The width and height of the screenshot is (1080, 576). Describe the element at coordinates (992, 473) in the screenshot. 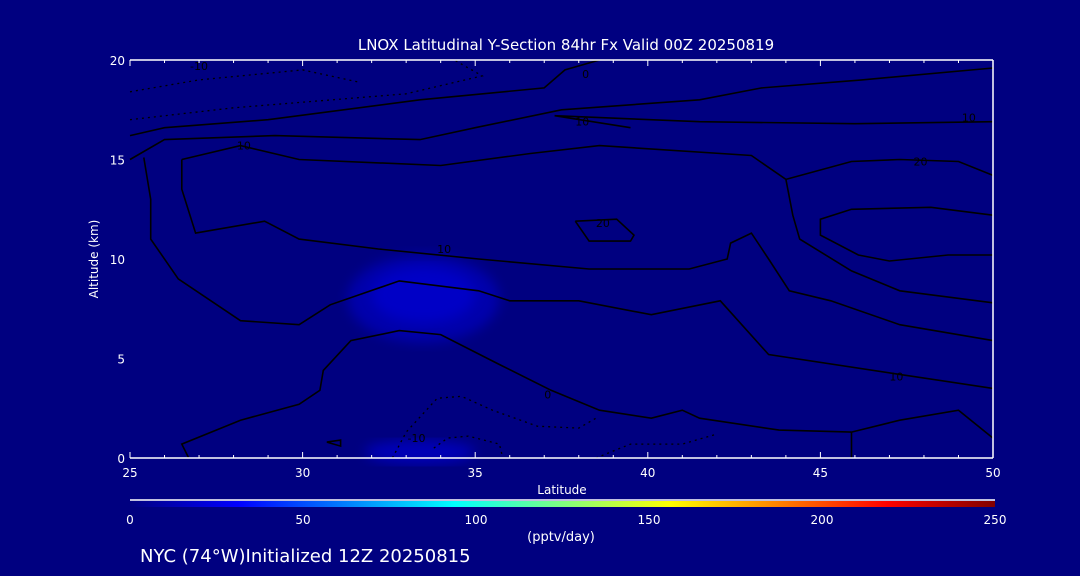

I see `x-tick-label: 50` at that location.